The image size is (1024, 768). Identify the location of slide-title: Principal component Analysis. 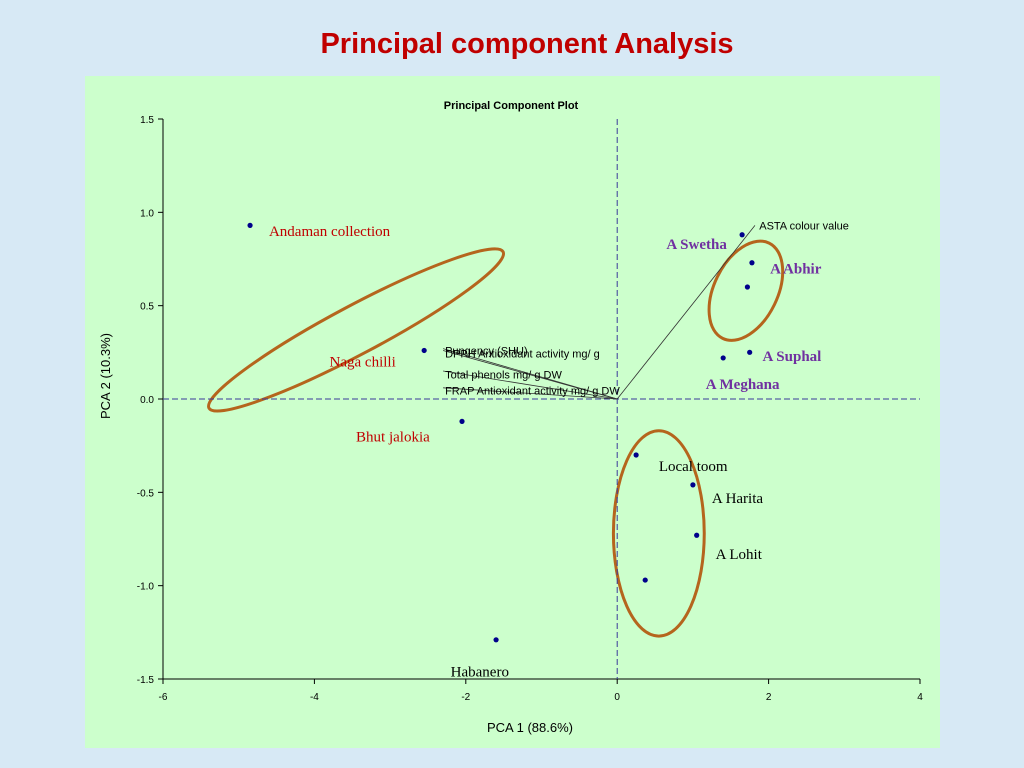
(527, 44).